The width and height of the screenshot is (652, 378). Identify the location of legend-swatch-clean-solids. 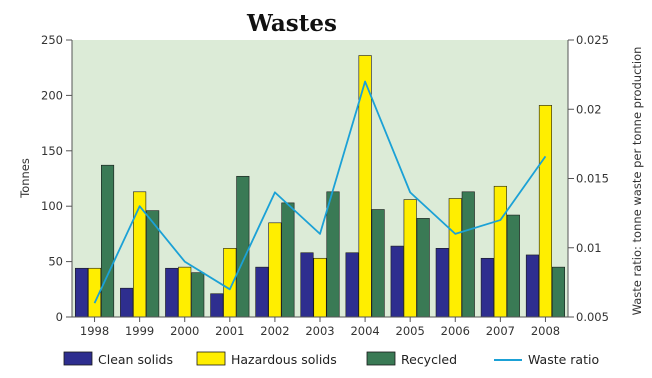
(78, 358).